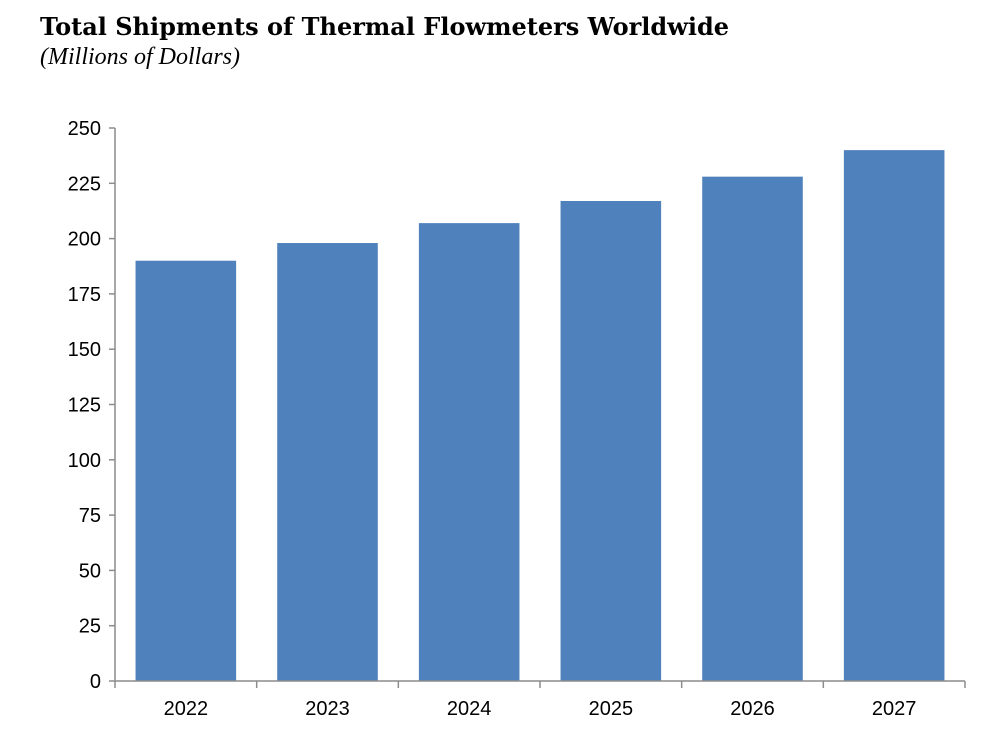 Image resolution: width=1000 pixels, height=743 pixels. What do you see at coordinates (90, 627) in the screenshot?
I see `y-tick-label: 25` at bounding box center [90, 627].